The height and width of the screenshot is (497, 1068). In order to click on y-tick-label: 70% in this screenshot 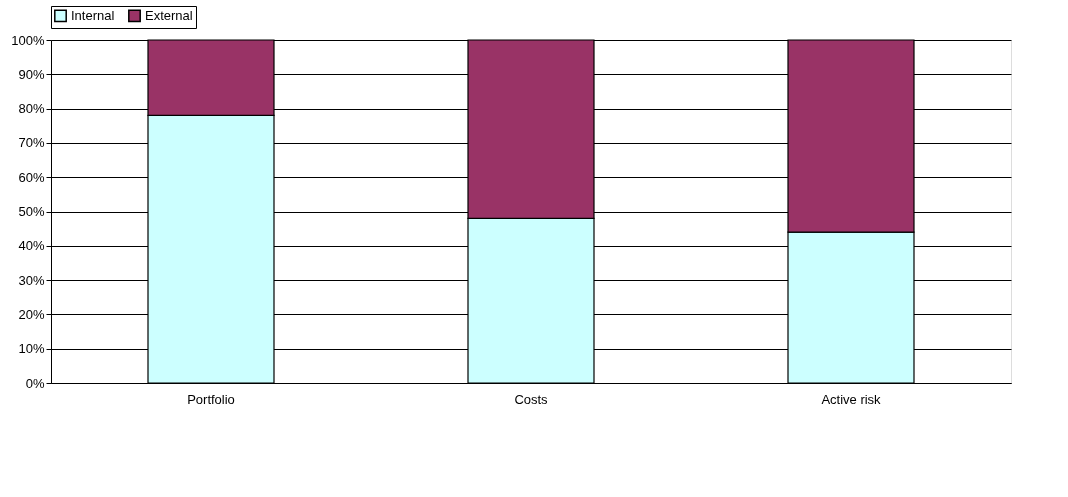, I will do `click(31, 143)`.